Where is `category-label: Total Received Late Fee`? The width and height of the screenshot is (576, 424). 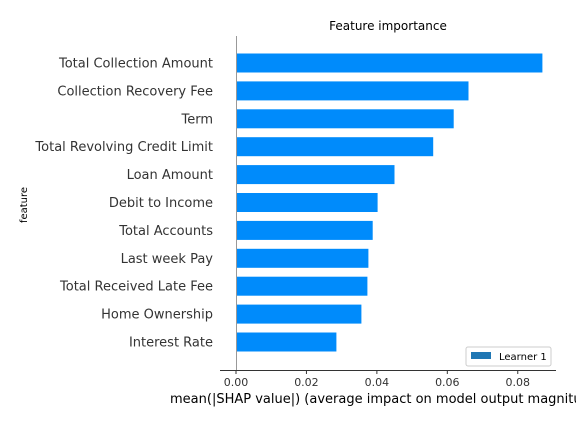 category-label: Total Received Late Fee is located at coordinates (136, 287).